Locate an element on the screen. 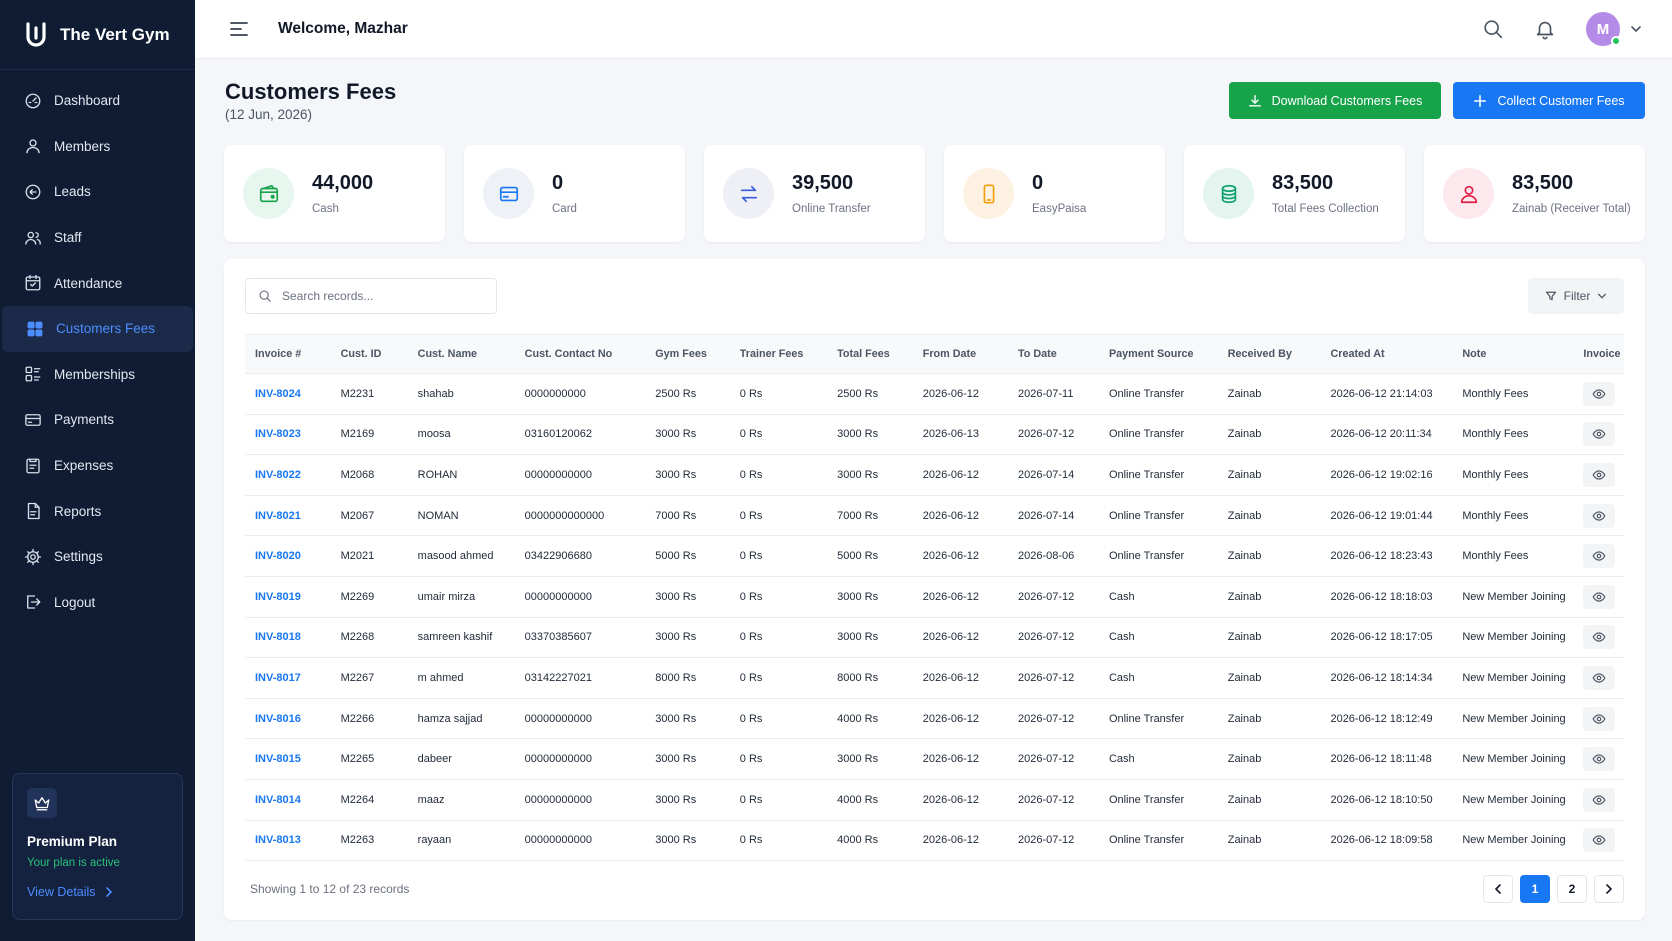  invoice-link: INV-8015 is located at coordinates (288, 759).